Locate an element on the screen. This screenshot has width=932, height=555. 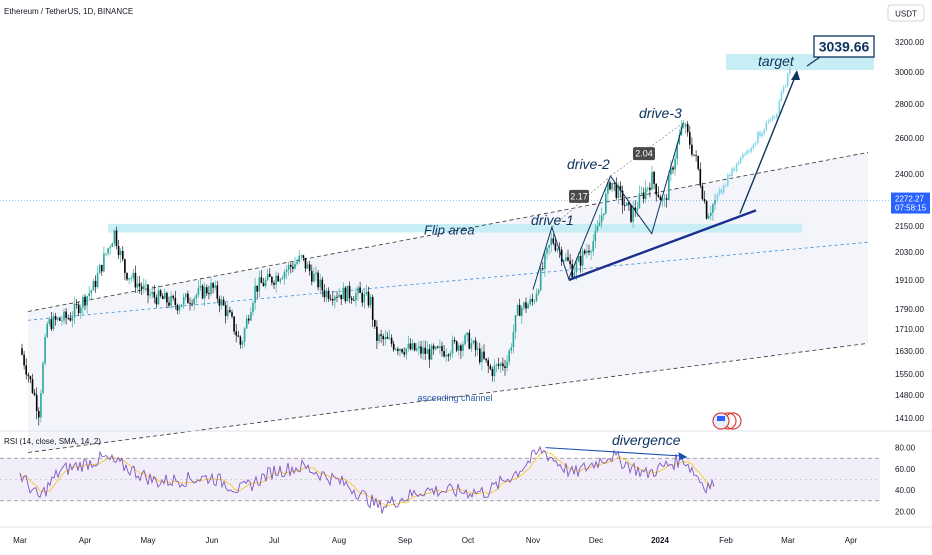
symbol-title: Ethereum / TetherUS, 1D, BINANCE is located at coordinates (68, 11).